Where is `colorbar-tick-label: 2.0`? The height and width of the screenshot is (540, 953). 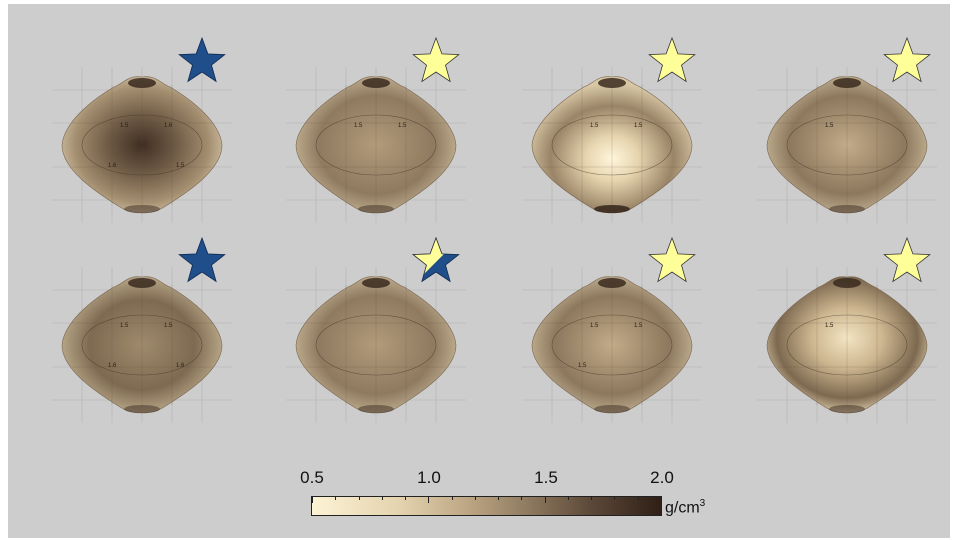
colorbar-tick-label: 2.0 is located at coordinates (662, 477).